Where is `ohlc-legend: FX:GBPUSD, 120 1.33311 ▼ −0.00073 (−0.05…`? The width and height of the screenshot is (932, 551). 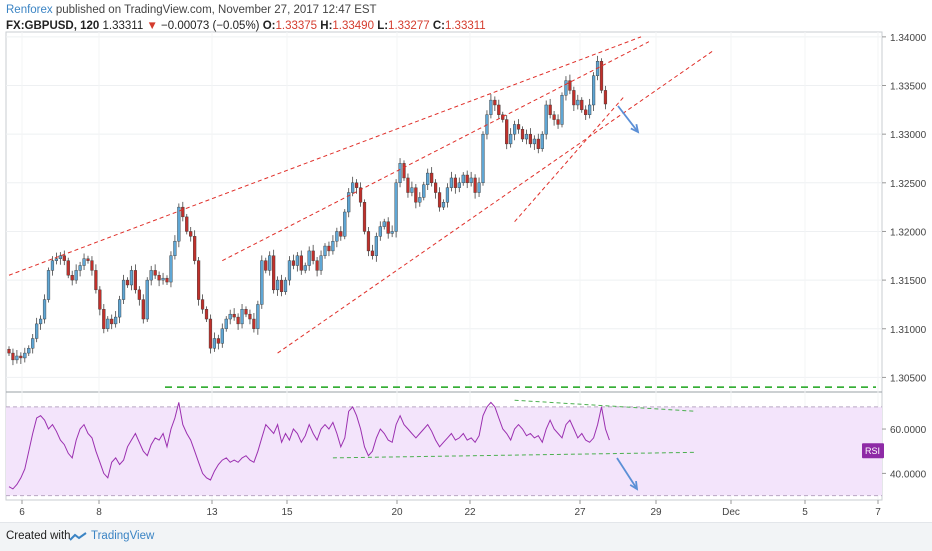
ohlc-legend: FX:GBPUSD, 120 1.33311 ▼ −0.00073 (−0.05… is located at coordinates (246, 26).